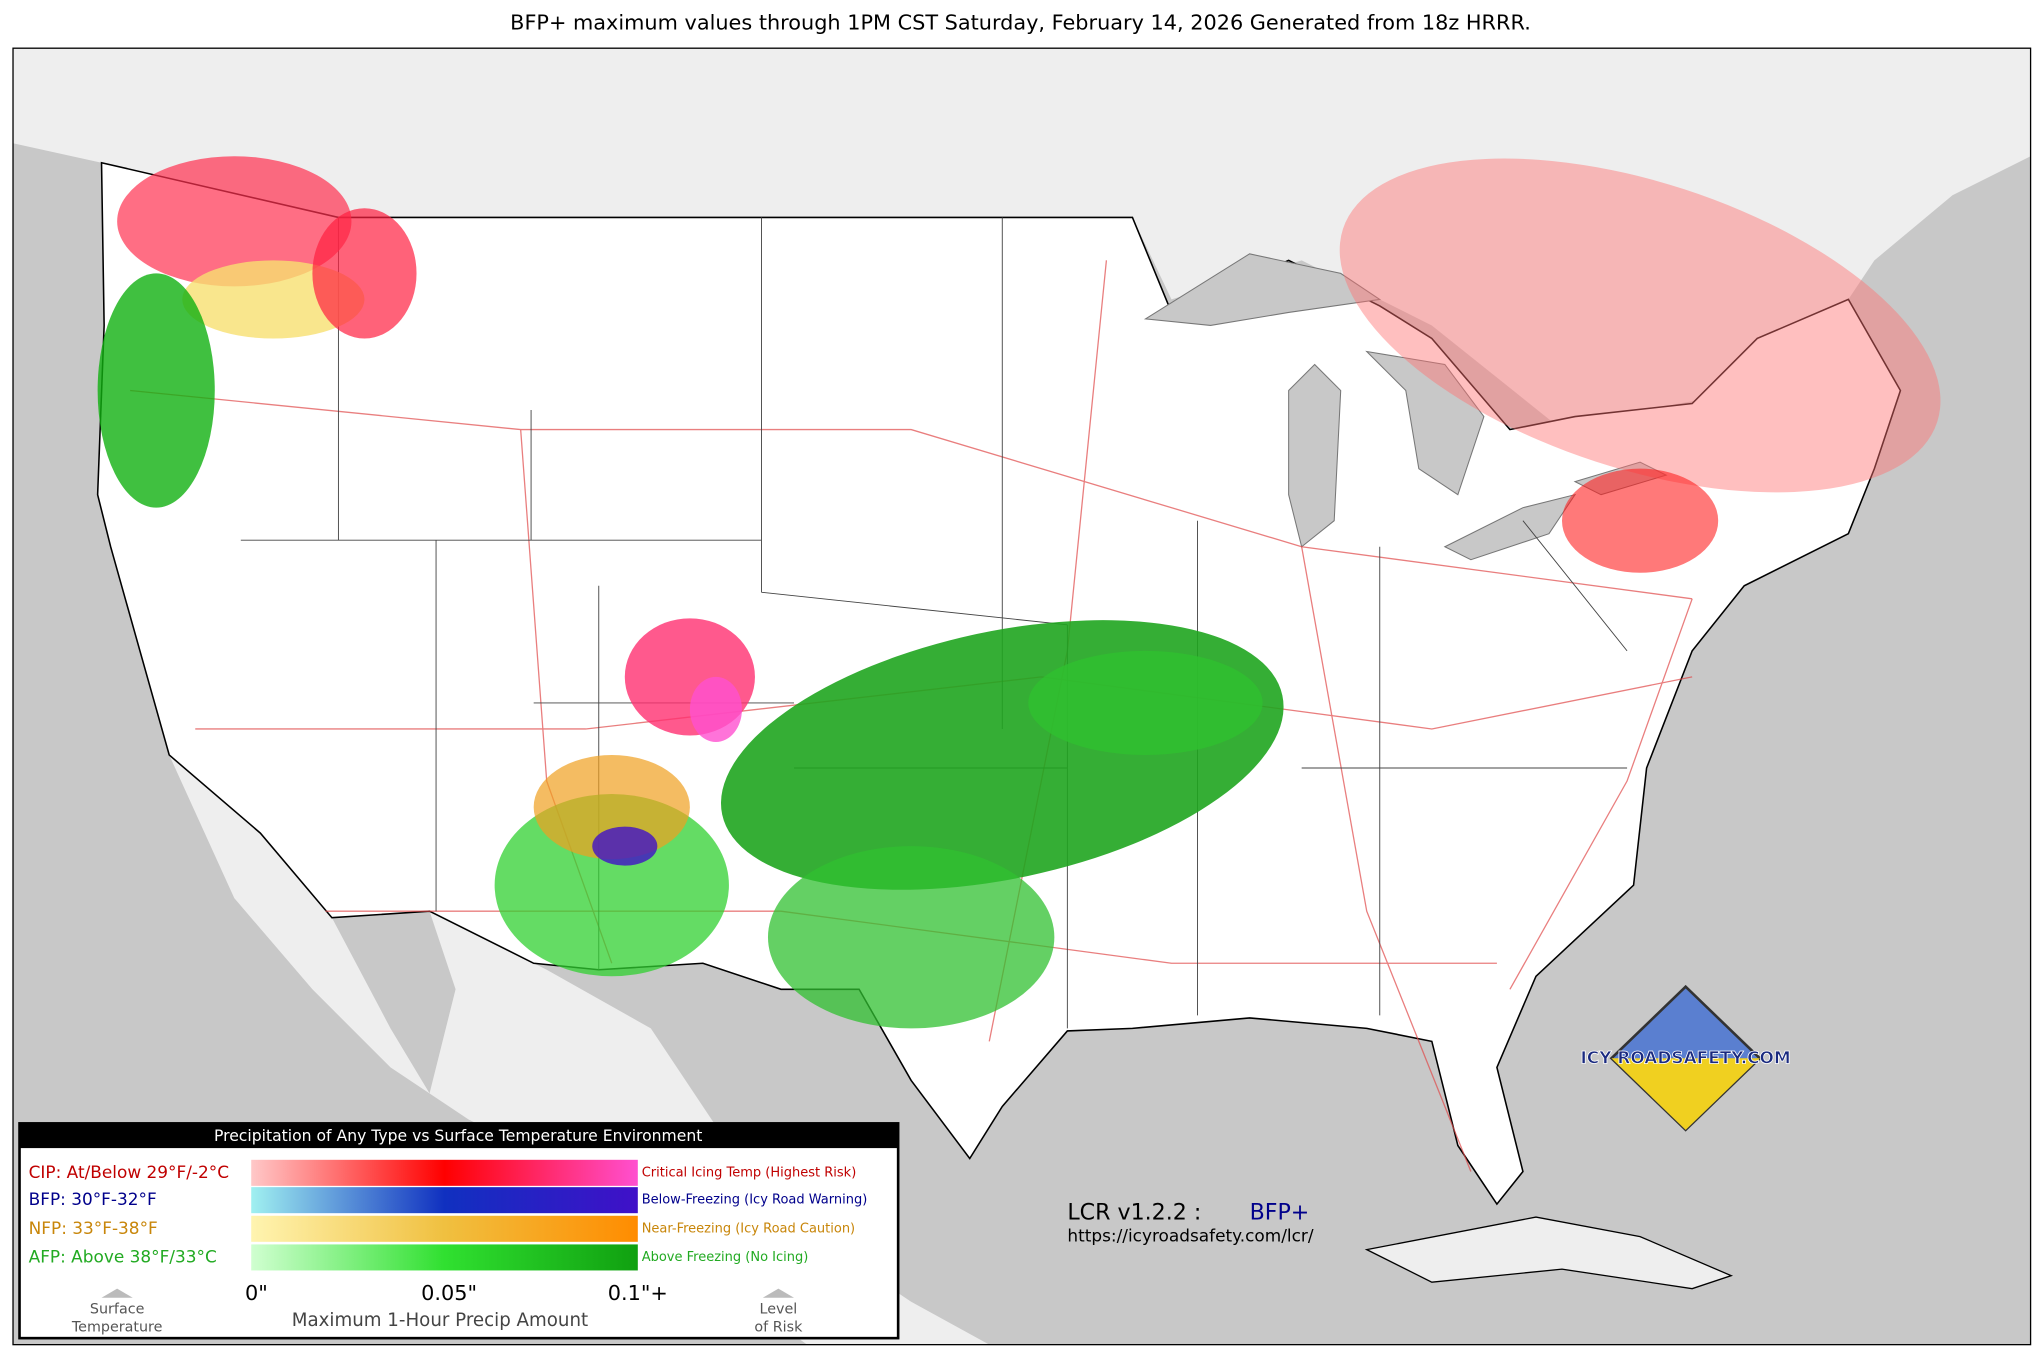  What do you see at coordinates (117, 1310) in the screenshot?
I see `left-marker: Surface` at bounding box center [117, 1310].